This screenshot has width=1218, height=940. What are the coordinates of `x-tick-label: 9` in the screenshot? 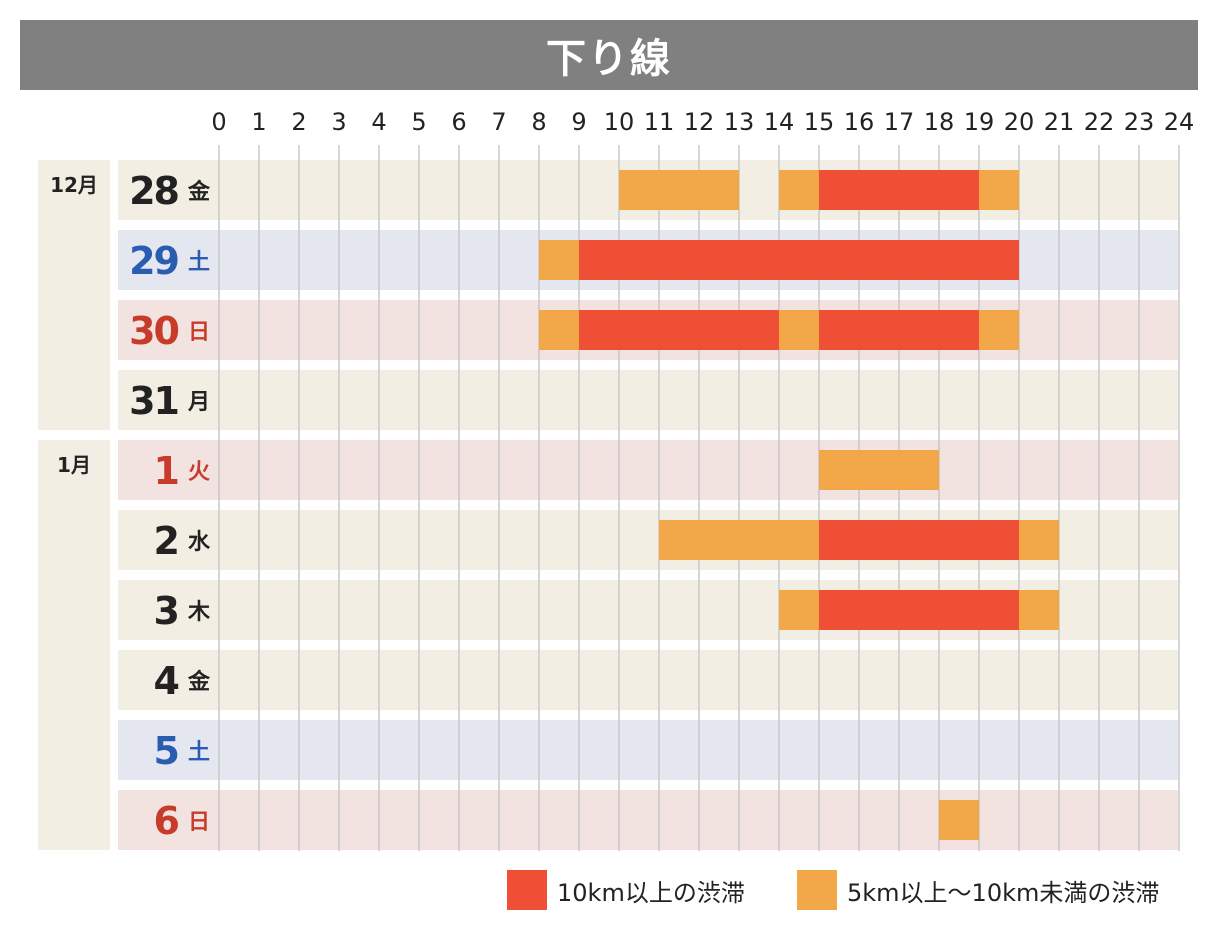 It's located at (578, 122).